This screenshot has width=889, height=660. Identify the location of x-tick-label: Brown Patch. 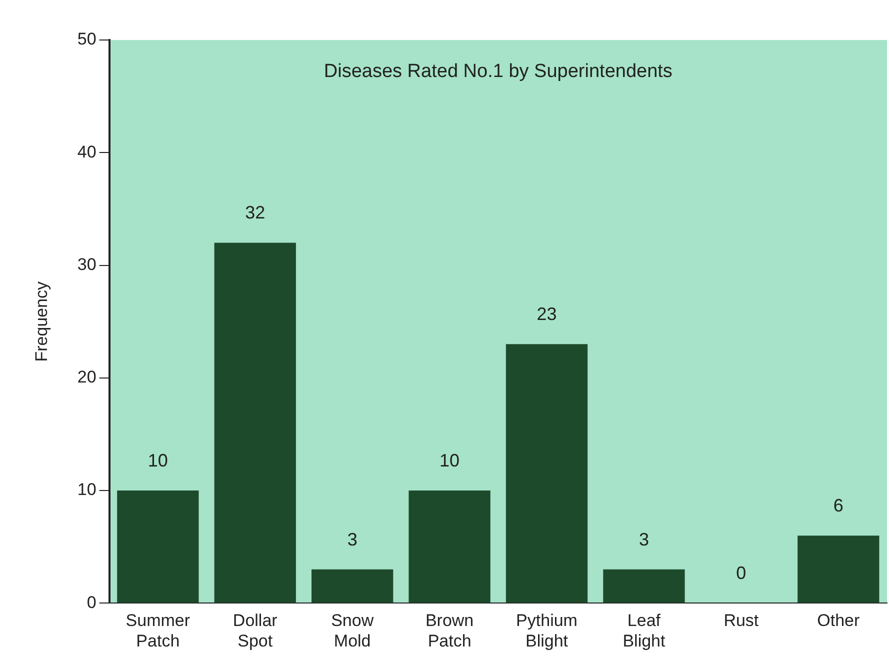
(449, 630).